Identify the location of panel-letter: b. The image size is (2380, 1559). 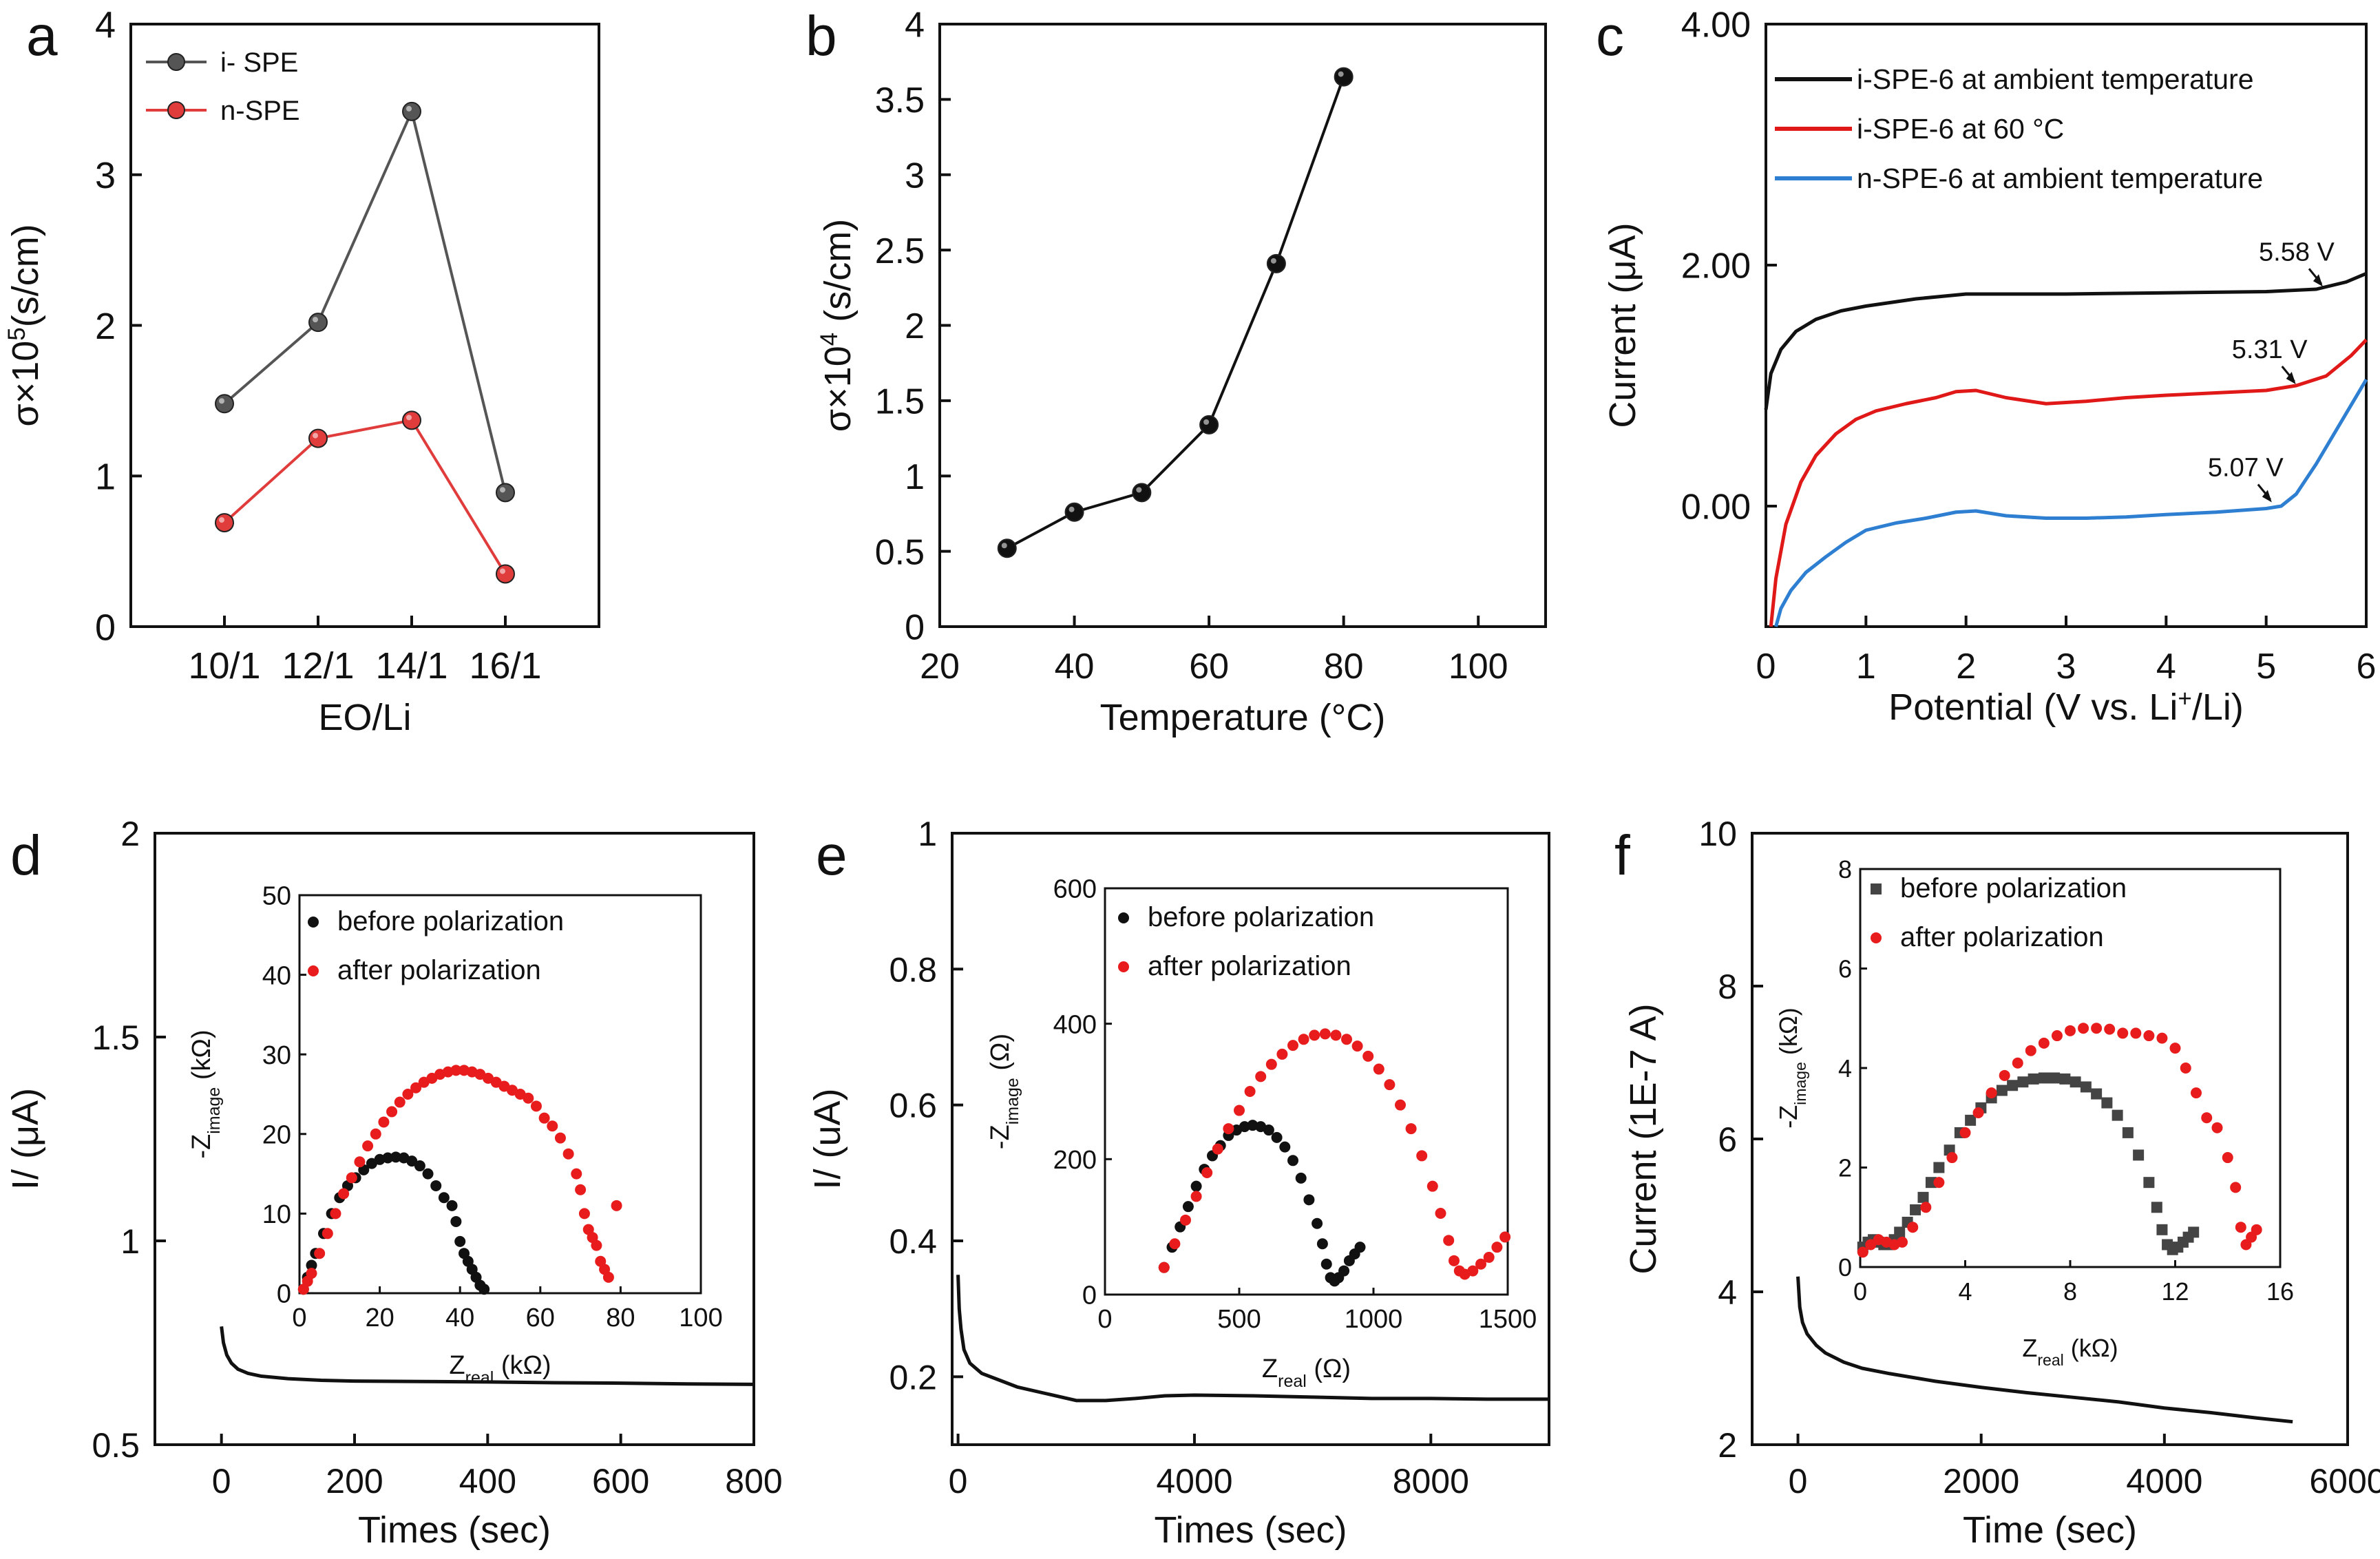
(821, 36).